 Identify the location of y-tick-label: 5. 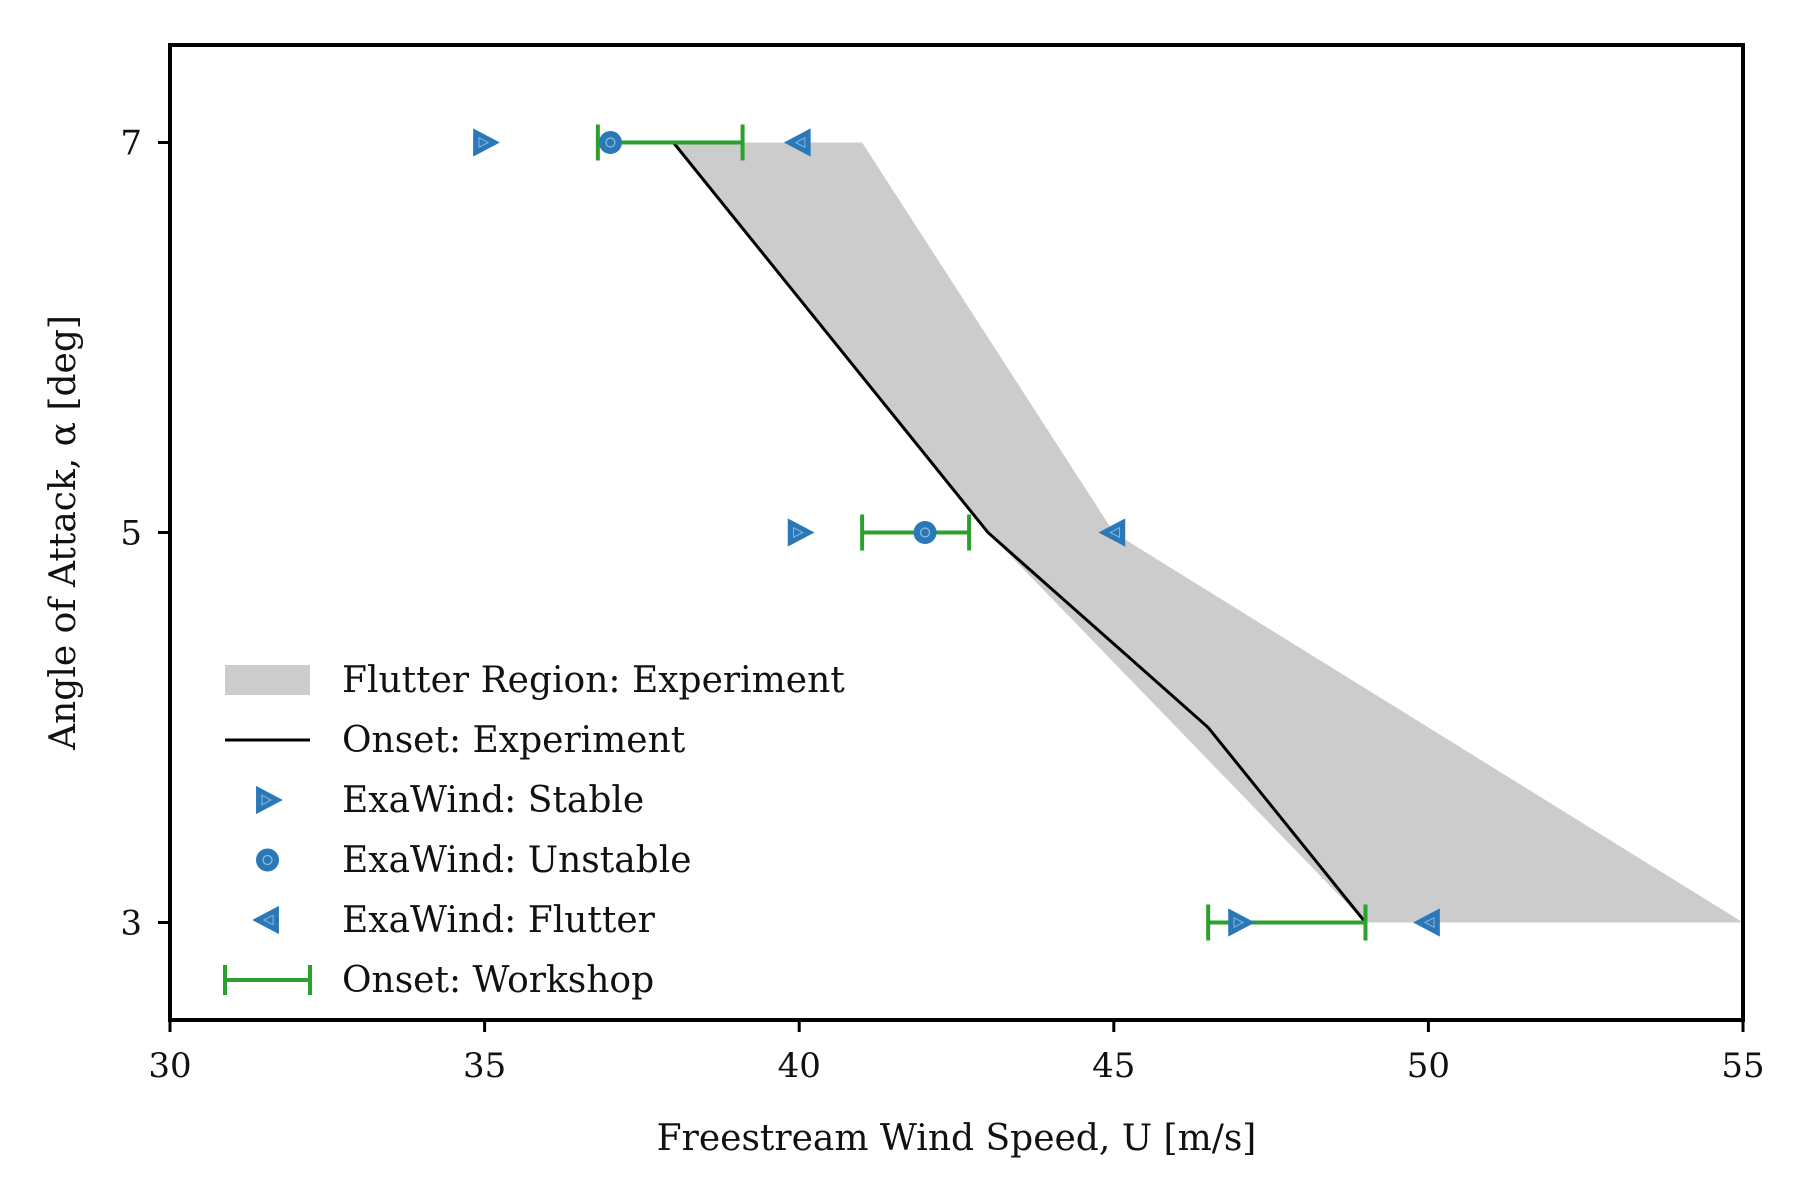
(131, 534).